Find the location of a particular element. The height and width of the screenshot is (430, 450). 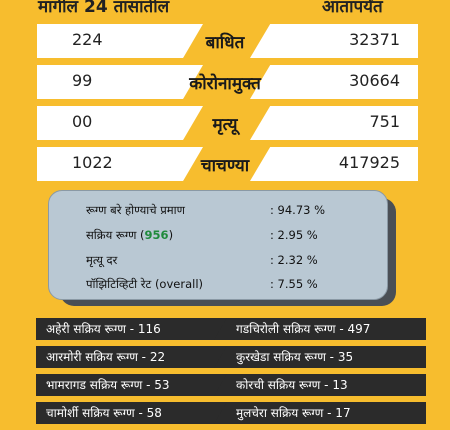

positivity-rate-value: : 7.55 % is located at coordinates (294, 284).